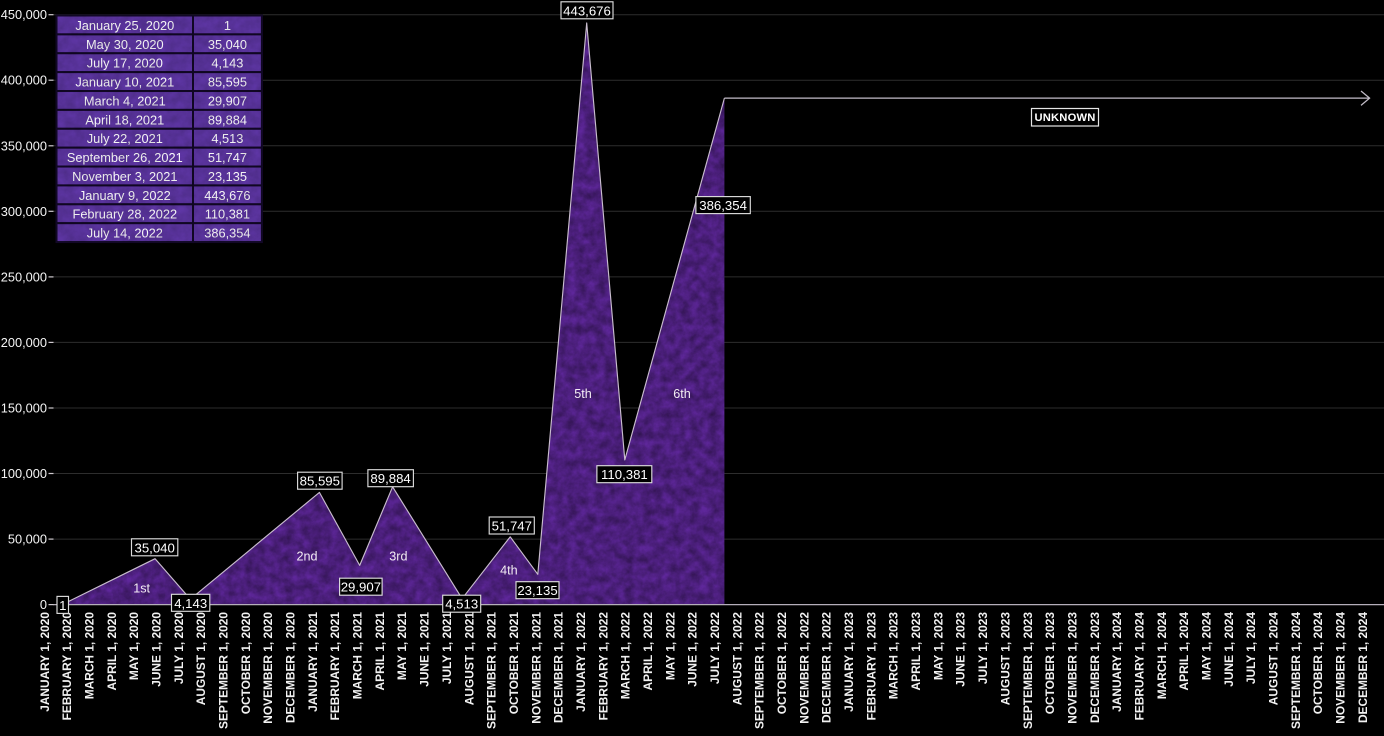 This screenshot has height=736, width=1384. What do you see at coordinates (938, 646) in the screenshot?
I see `svg-text: MAY 1, 2023` at bounding box center [938, 646].